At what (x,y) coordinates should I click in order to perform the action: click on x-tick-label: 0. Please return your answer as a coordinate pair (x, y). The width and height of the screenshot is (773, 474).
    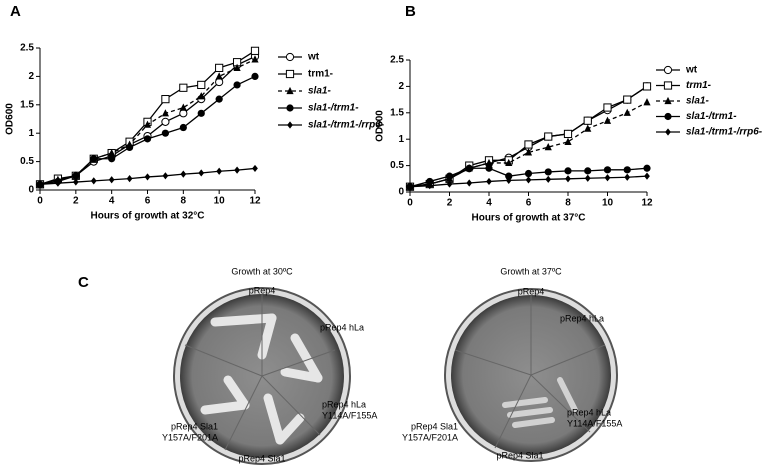
    Looking at the image, I should click on (40, 201).